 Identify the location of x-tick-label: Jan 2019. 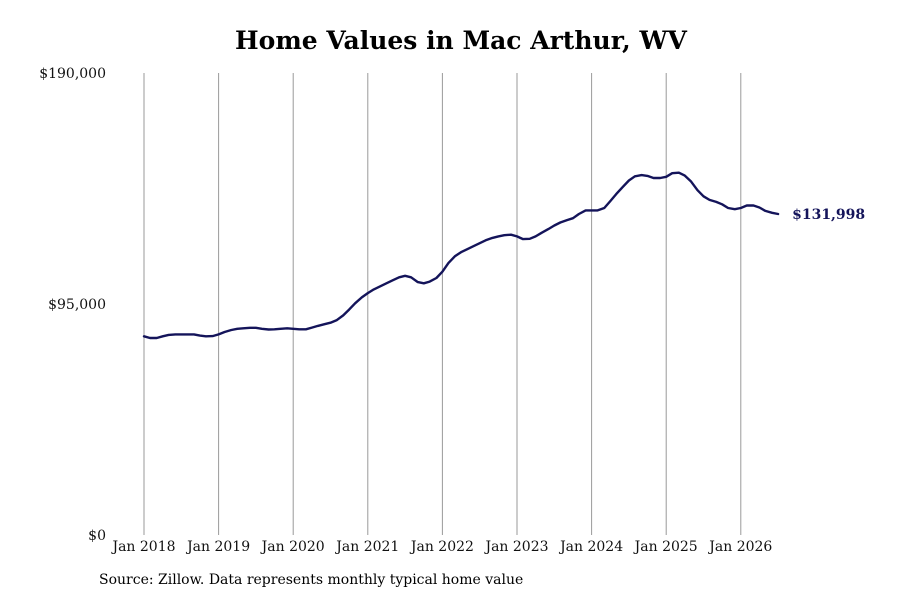
(217, 547).